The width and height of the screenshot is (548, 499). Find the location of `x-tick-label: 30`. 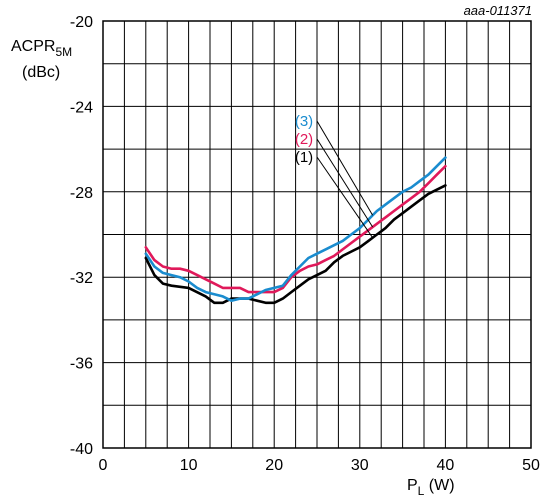

x-tick-label: 30 is located at coordinates (360, 465).